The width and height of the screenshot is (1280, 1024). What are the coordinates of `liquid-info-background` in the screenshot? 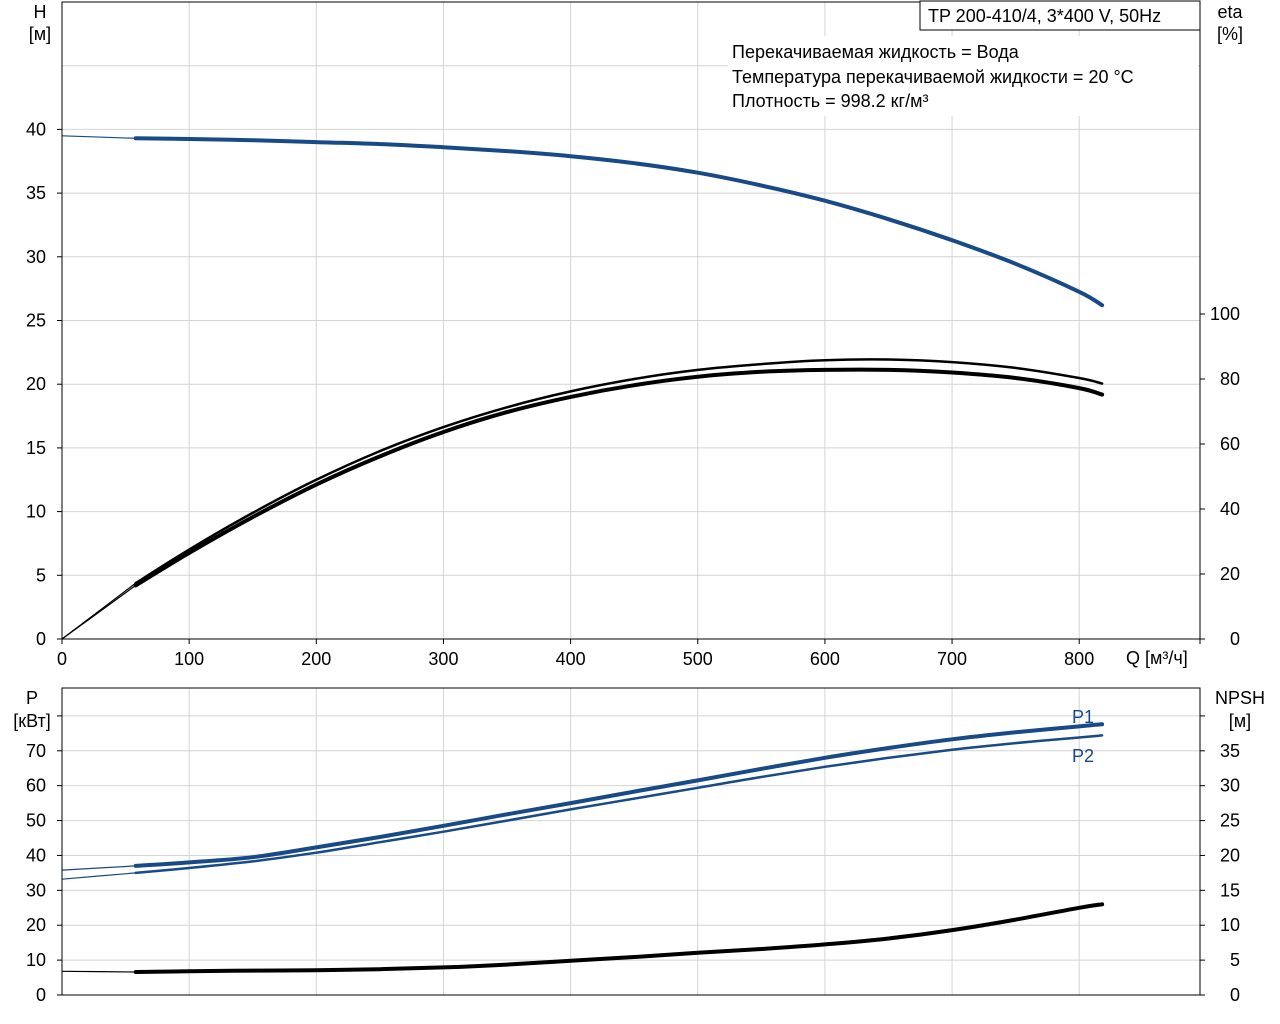 It's located at (963, 76).